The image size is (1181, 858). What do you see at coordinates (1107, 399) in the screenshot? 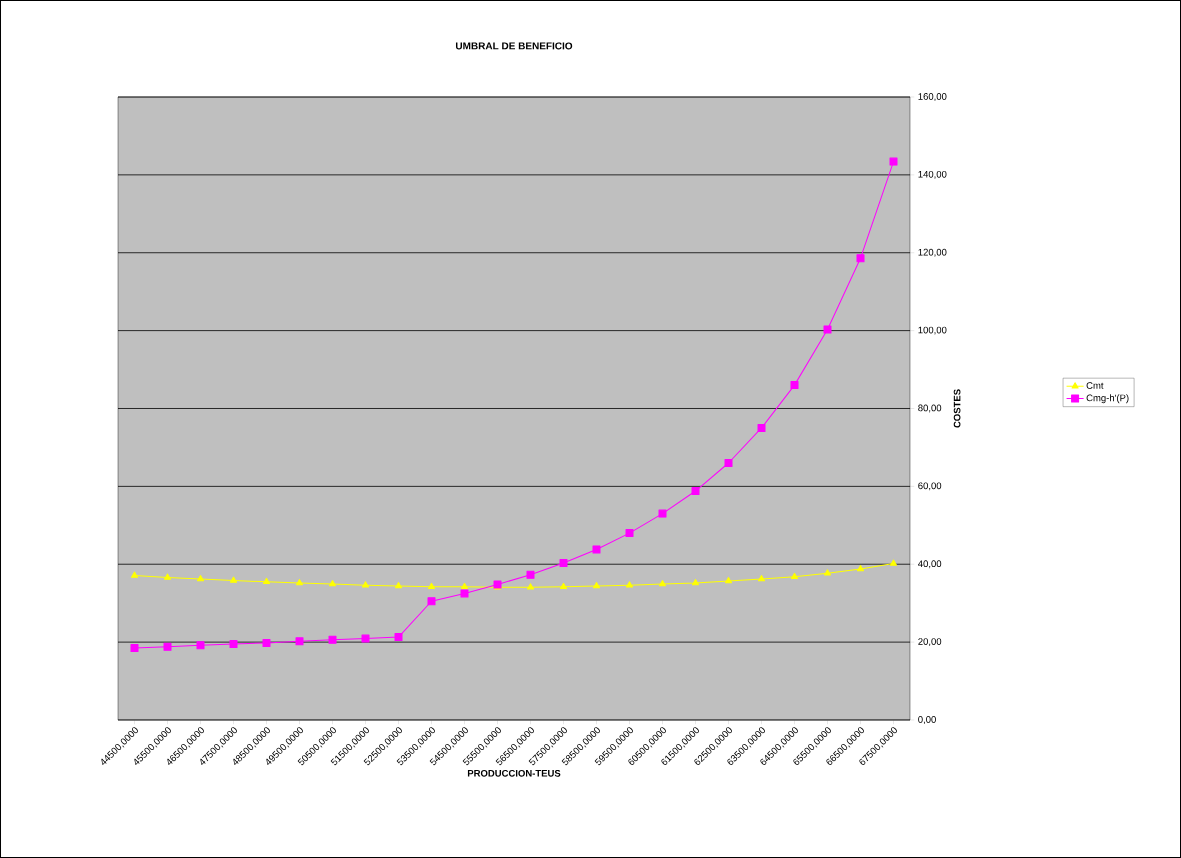
I see `legend-label: Cmg-h'(P)` at bounding box center [1107, 399].